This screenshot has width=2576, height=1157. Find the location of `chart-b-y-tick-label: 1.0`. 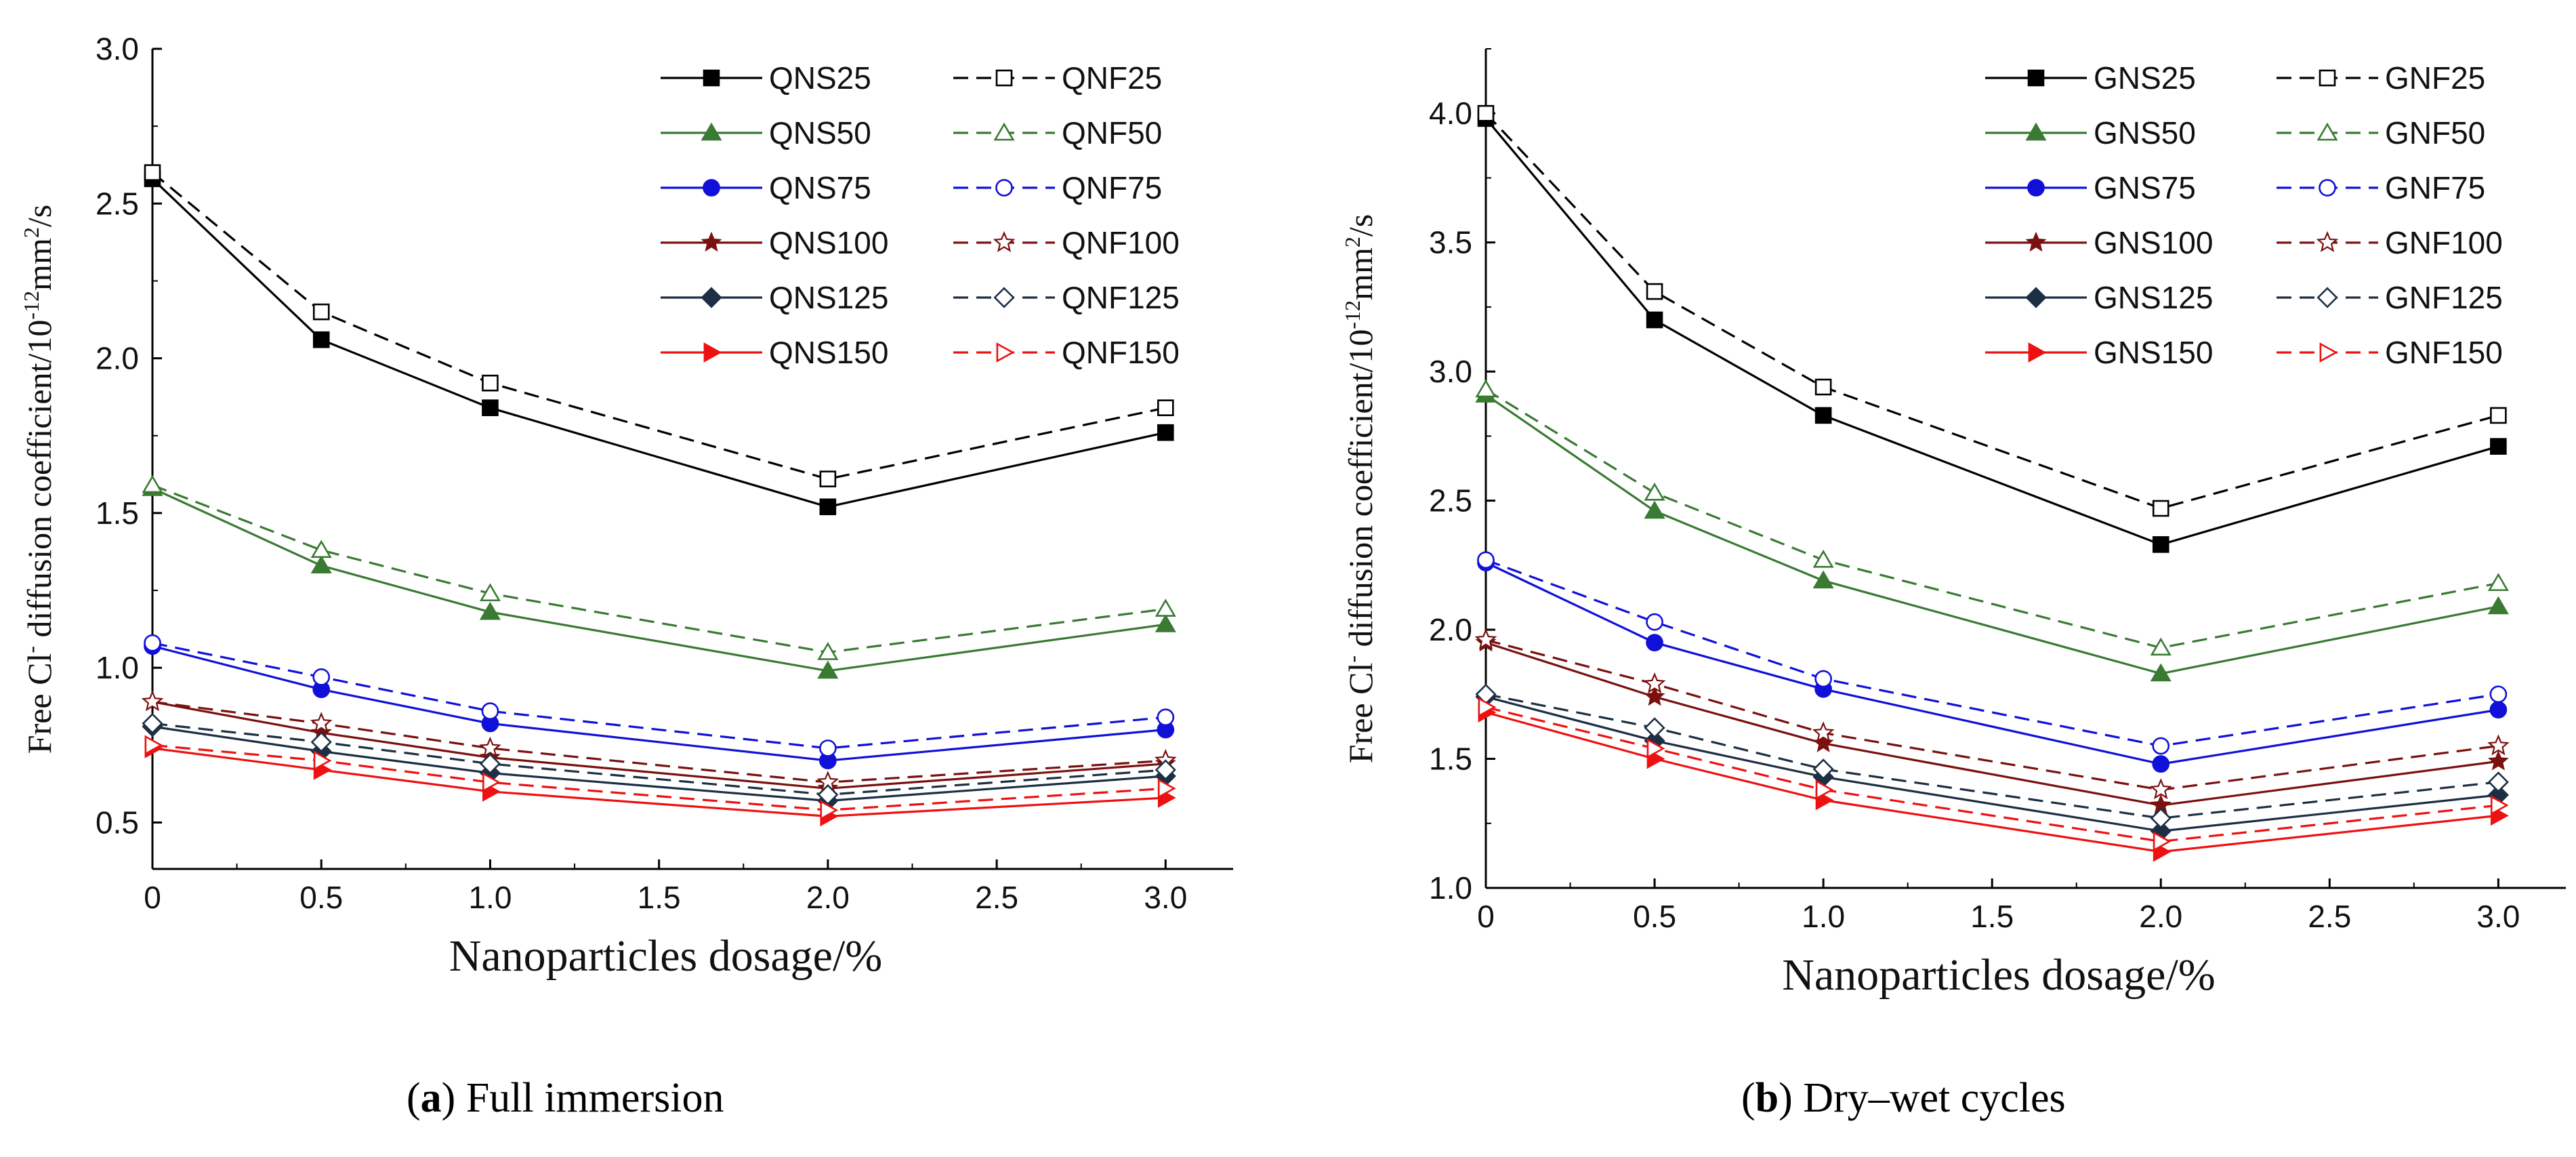

chart-b-y-tick-label: 1.0 is located at coordinates (1450, 888).